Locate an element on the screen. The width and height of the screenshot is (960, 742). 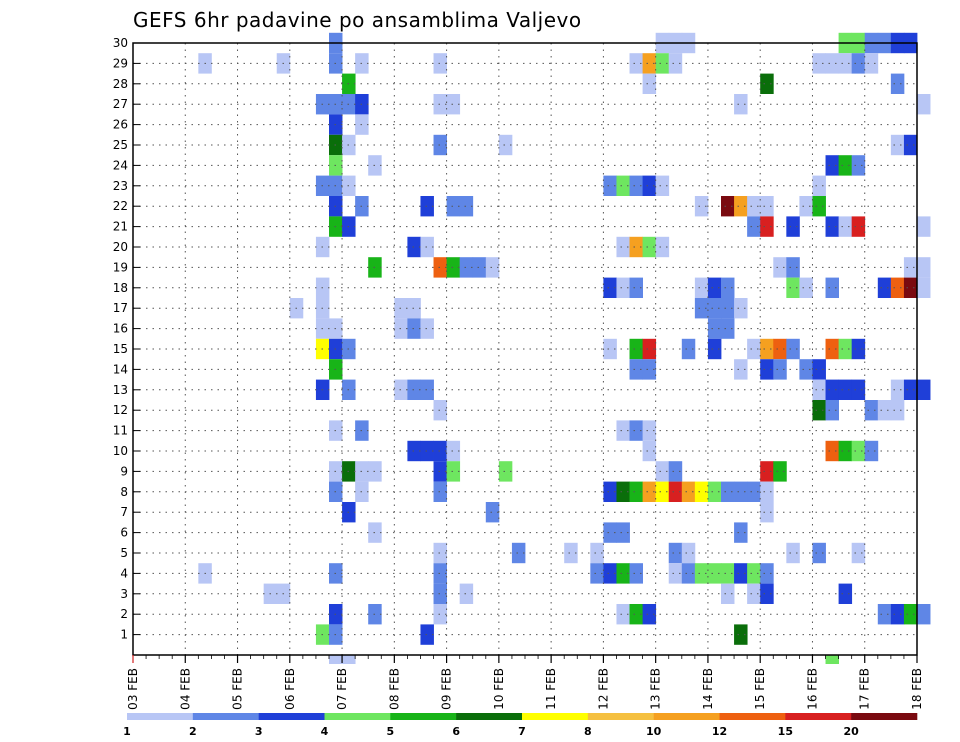
y-tick-label: 14 is located at coordinates (120, 369).